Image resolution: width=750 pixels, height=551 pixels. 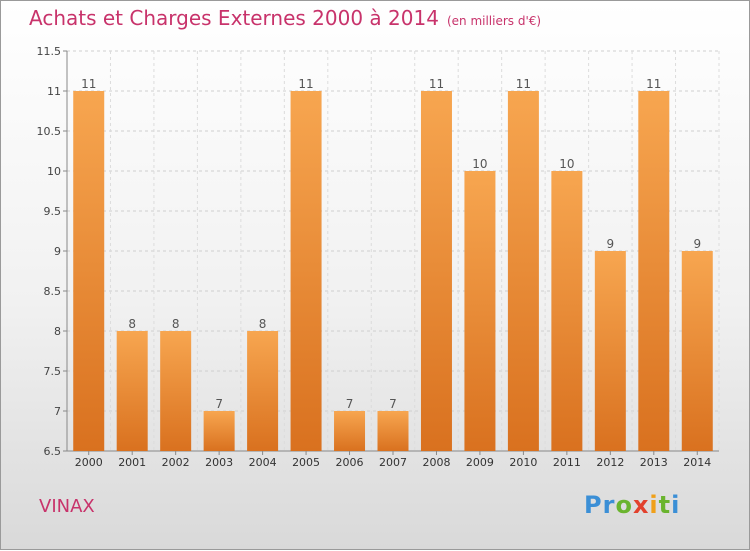 What do you see at coordinates (567, 311) in the screenshot?
I see `bar-2011` at bounding box center [567, 311].